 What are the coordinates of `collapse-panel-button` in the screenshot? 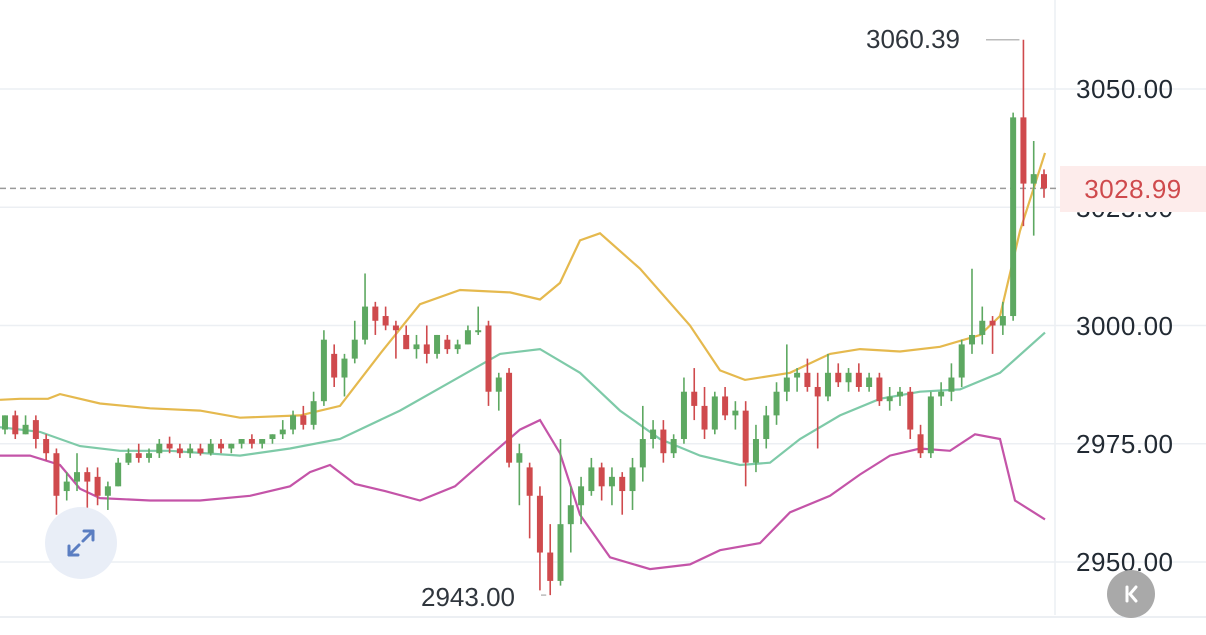 It's located at (1131, 594).